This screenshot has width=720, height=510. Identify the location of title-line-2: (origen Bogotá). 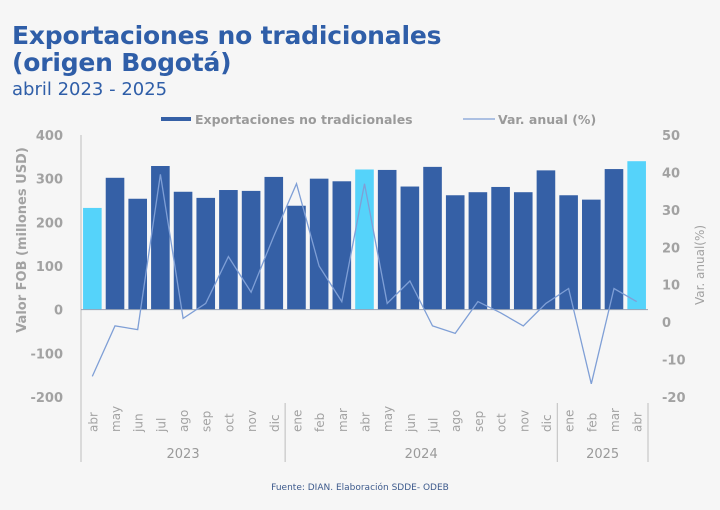
(122, 62).